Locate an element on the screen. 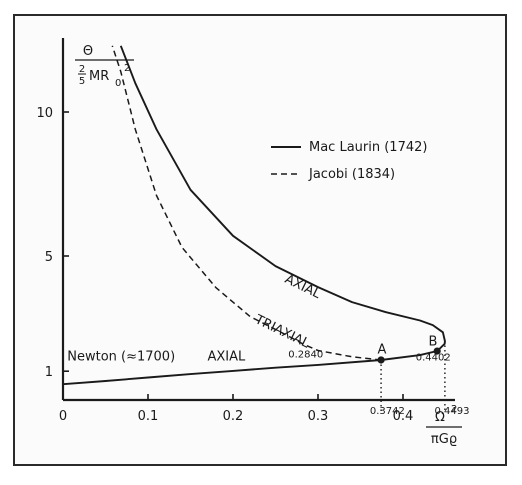  annotation: 0.2840 is located at coordinates (305, 354).